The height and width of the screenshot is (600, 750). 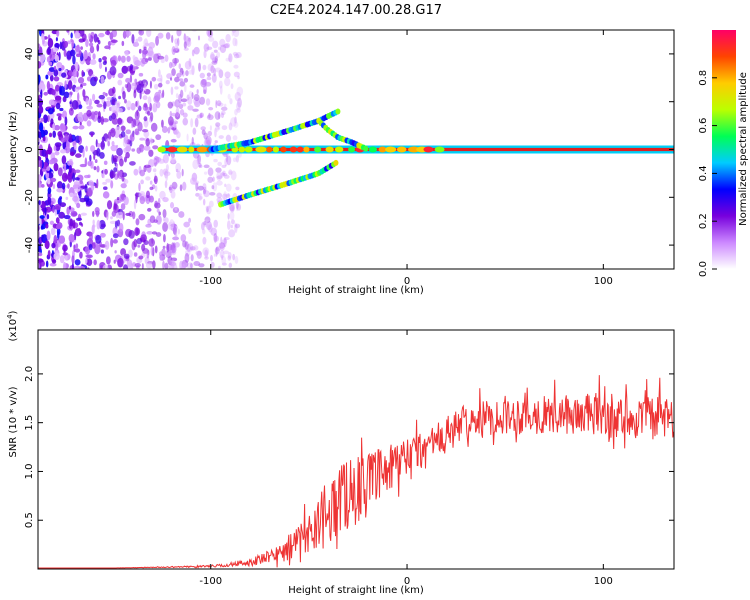 I want to click on converging-branch-blob, so click(x=366, y=148).